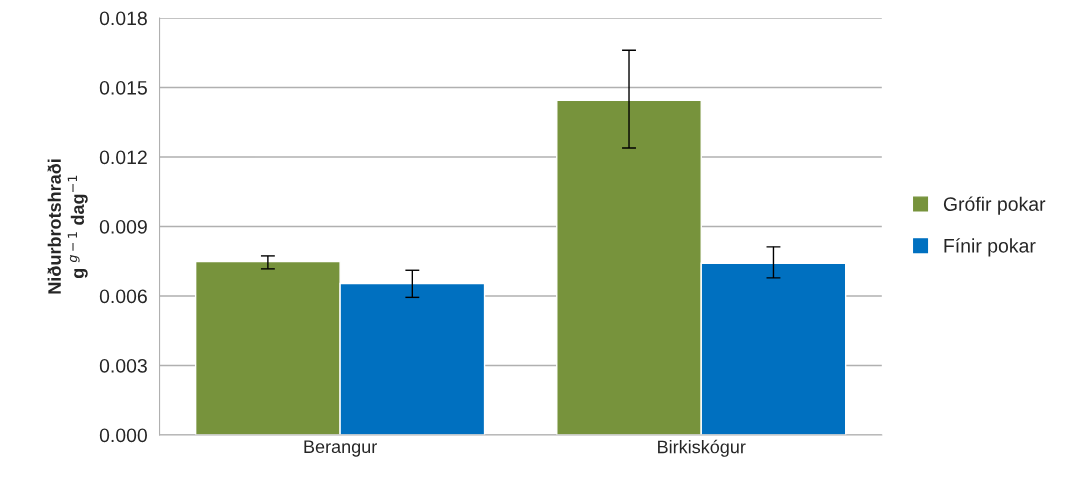 Image resolution: width=1078 pixels, height=486 pixels. What do you see at coordinates (123, 365) in the screenshot?
I see `y-tick-label: 0.003` at bounding box center [123, 365].